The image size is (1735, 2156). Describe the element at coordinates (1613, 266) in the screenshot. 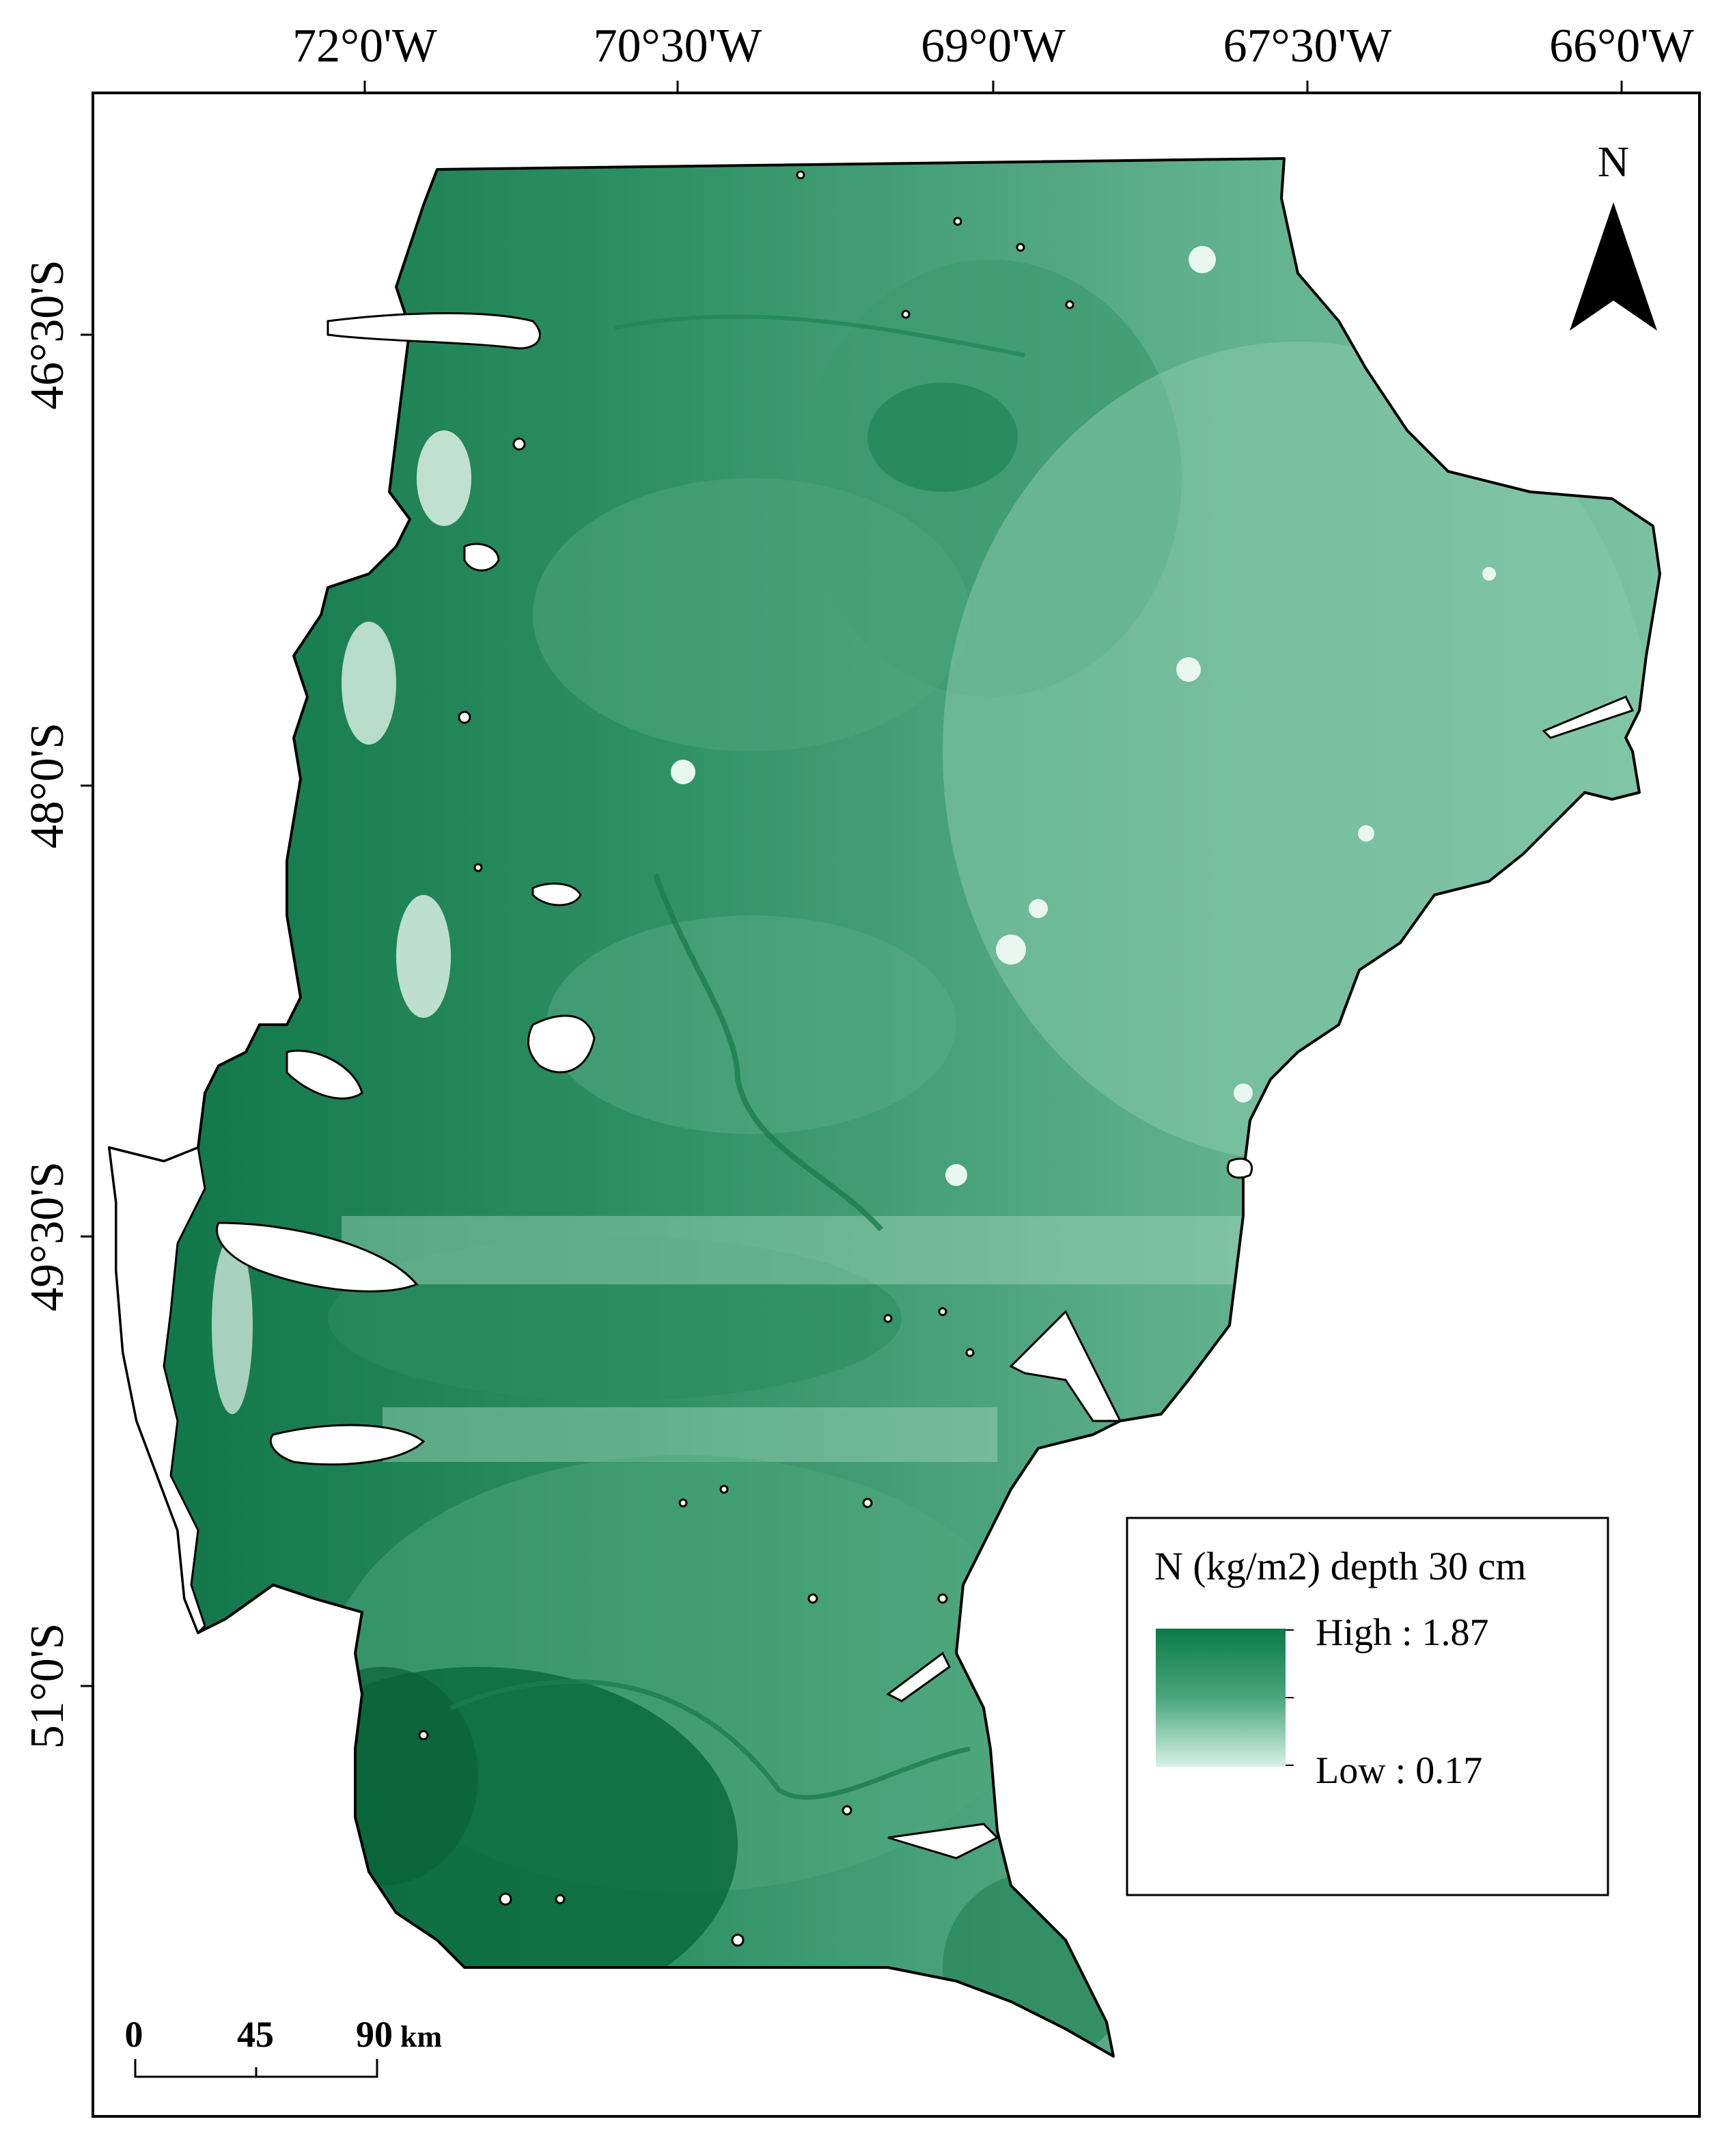

I see `north-arrow-icon` at that location.